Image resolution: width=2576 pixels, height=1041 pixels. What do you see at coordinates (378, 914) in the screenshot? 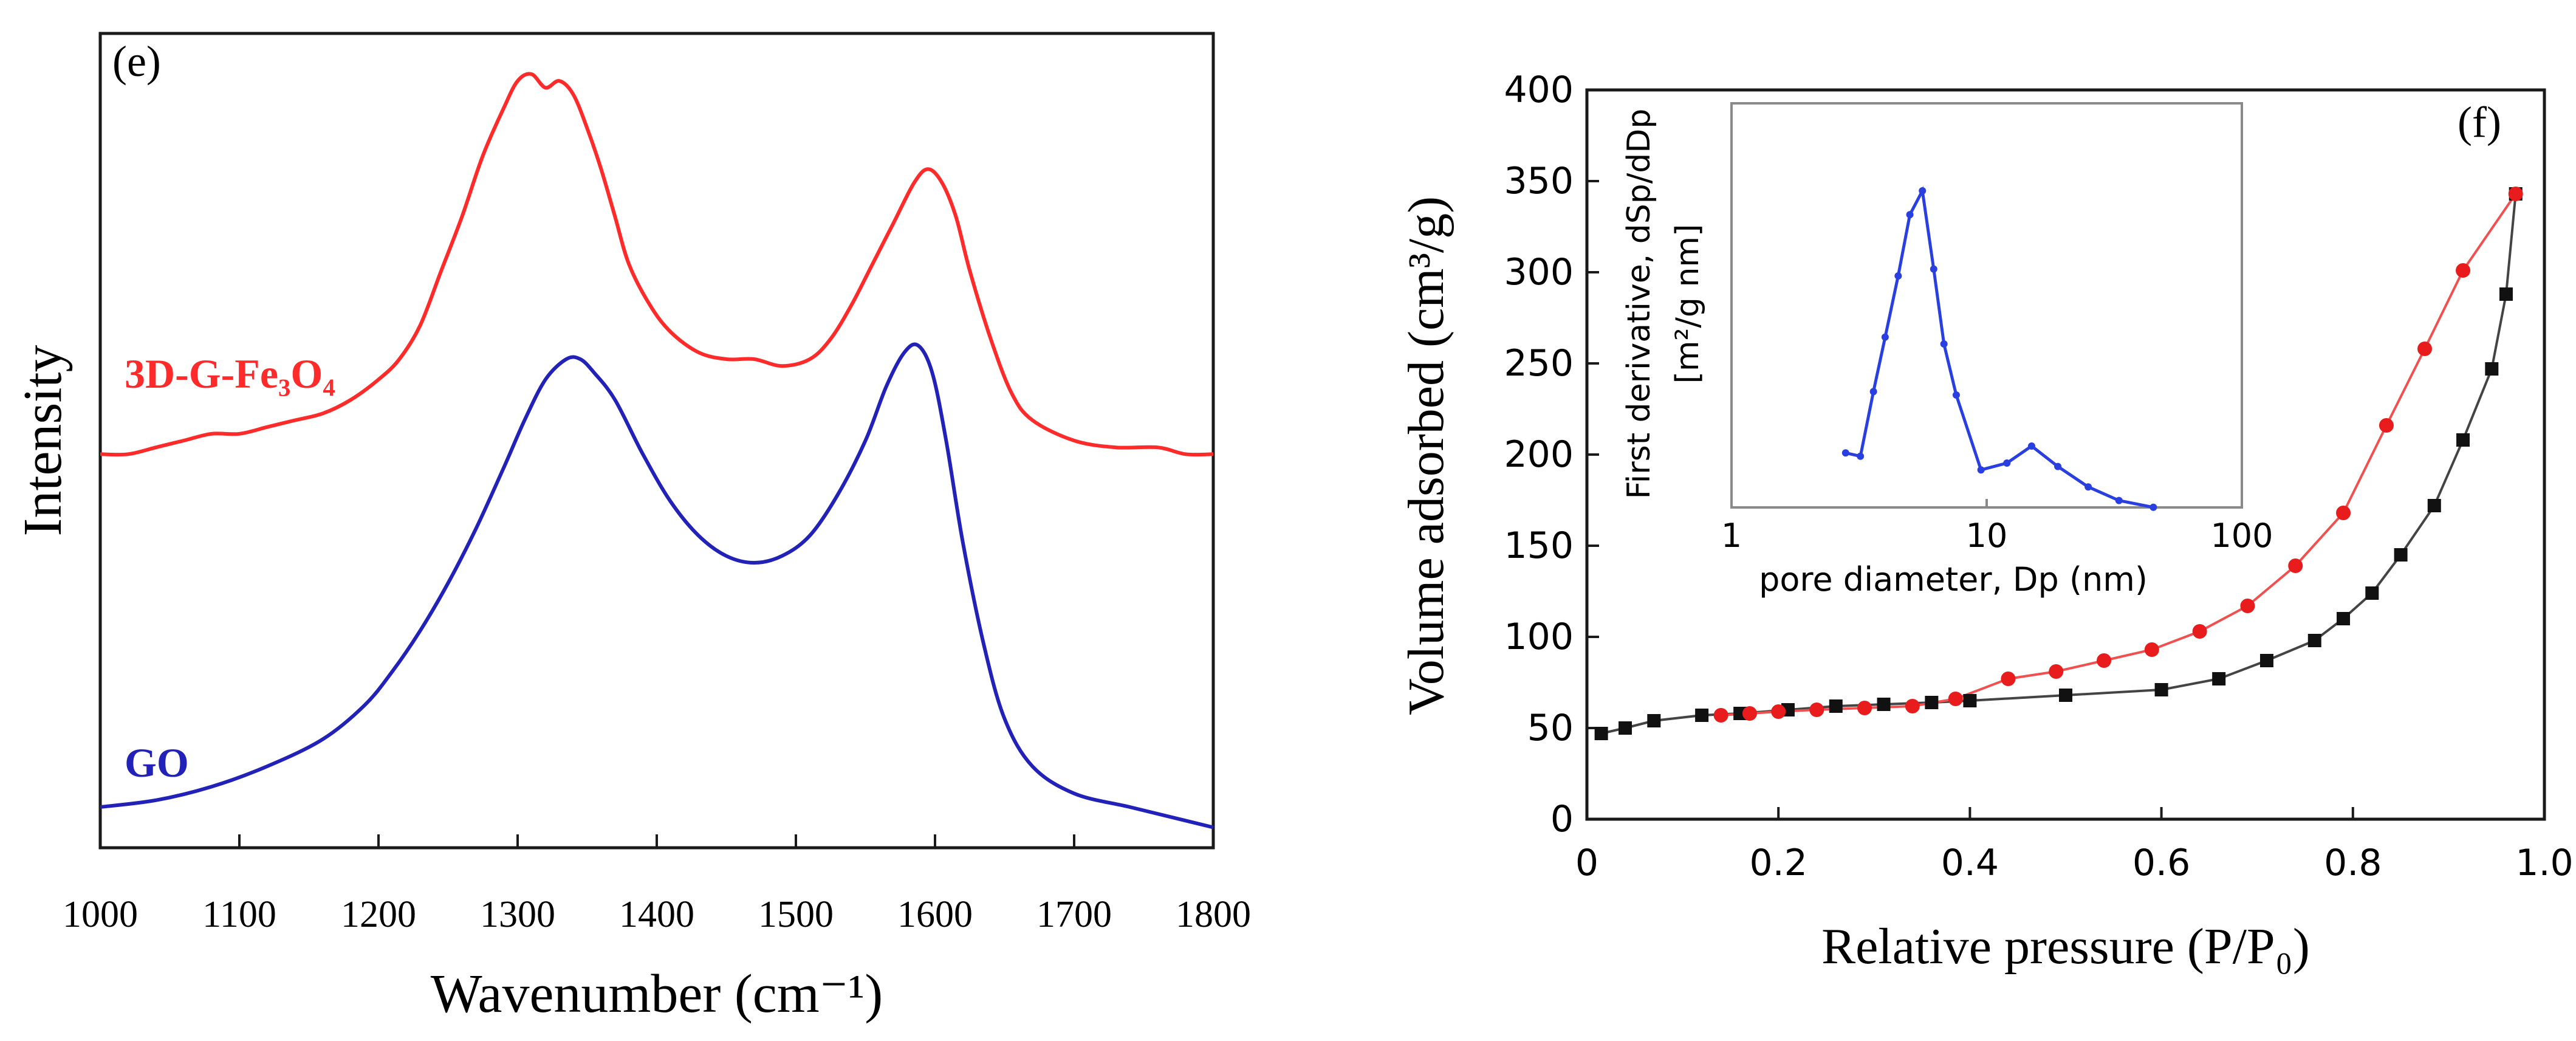
I see `raman-x-tick-label: 1200` at bounding box center [378, 914].